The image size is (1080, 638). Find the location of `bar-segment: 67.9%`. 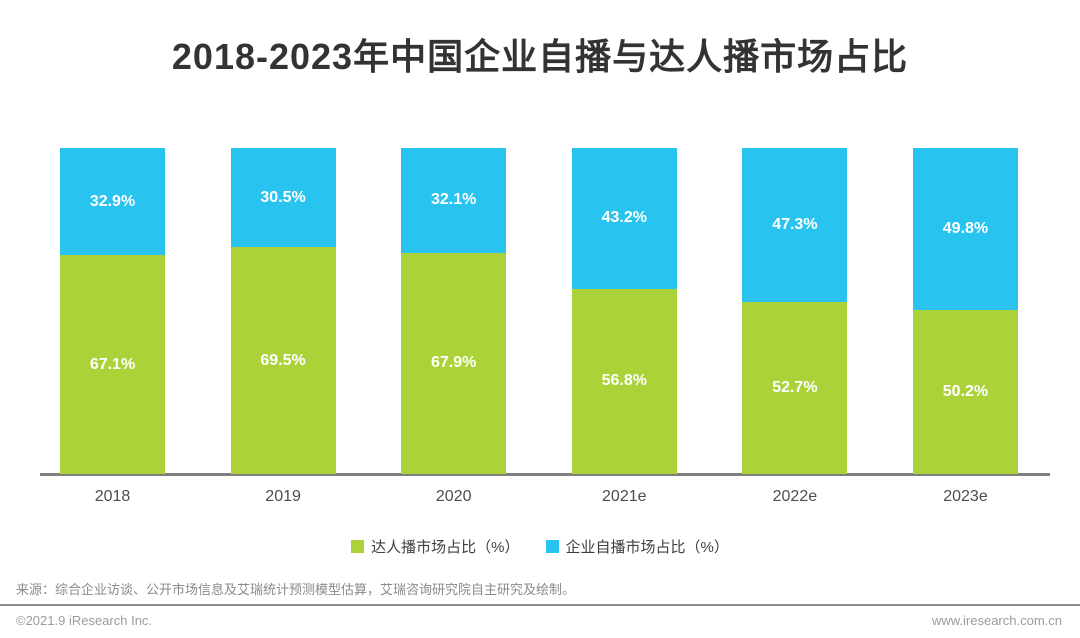

bar-segment: 67.9% is located at coordinates (454, 363).